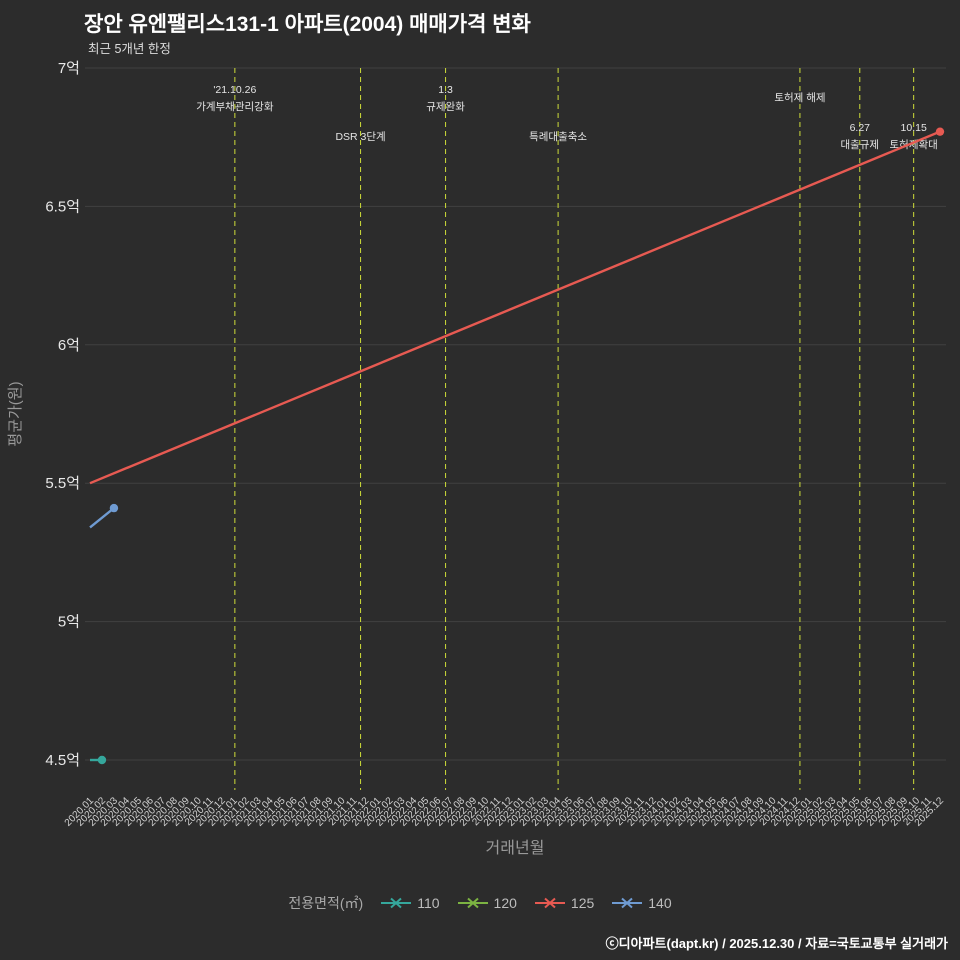 Image resolution: width=960 pixels, height=960 pixels. I want to click on legend-item-label: 140, so click(660, 903).